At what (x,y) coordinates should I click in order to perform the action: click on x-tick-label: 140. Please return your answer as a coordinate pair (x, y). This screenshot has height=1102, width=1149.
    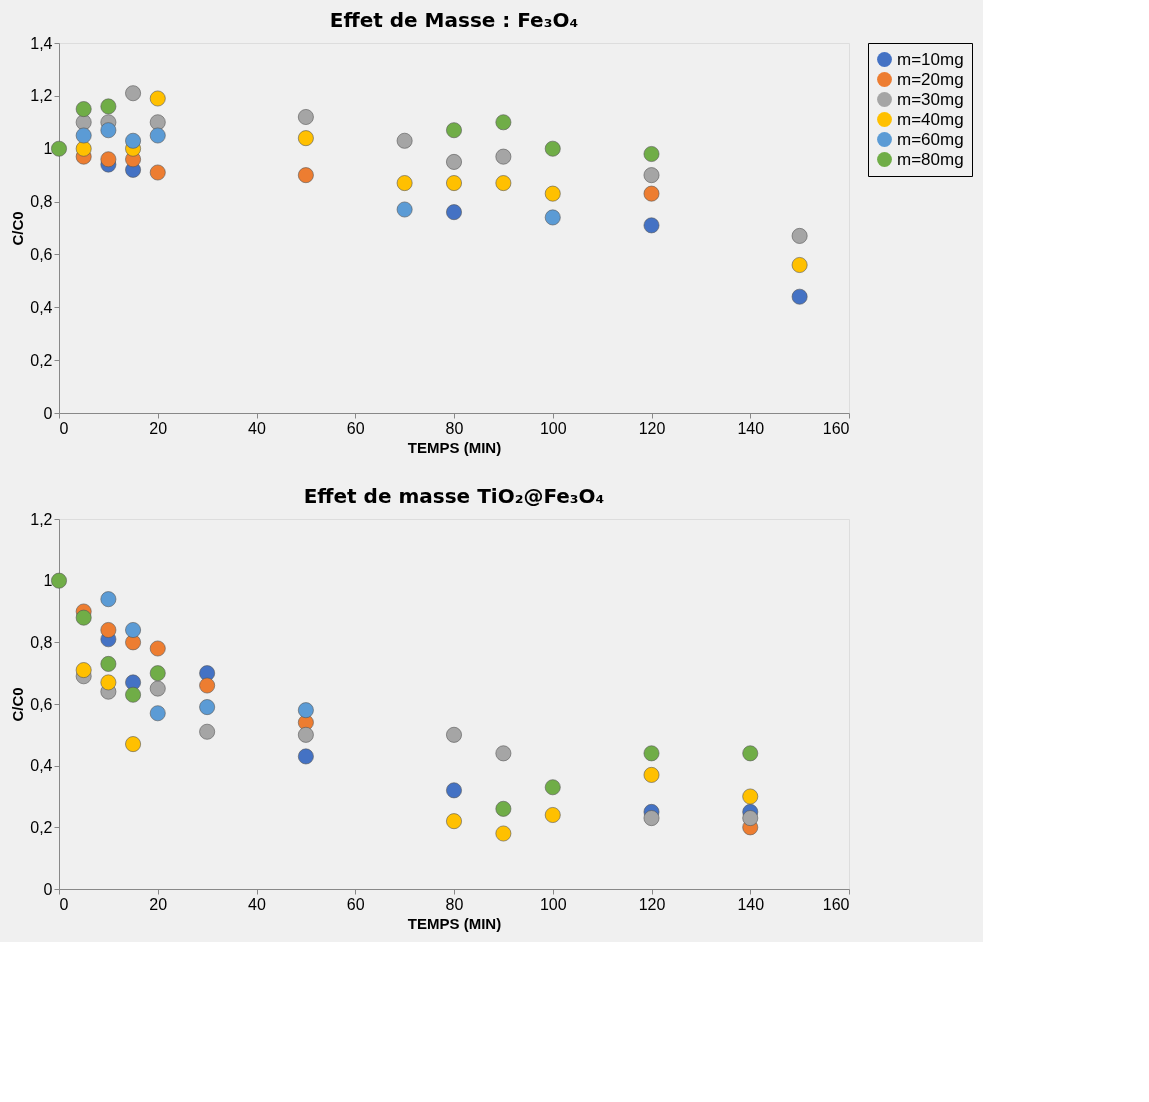
    Looking at the image, I should click on (751, 428).